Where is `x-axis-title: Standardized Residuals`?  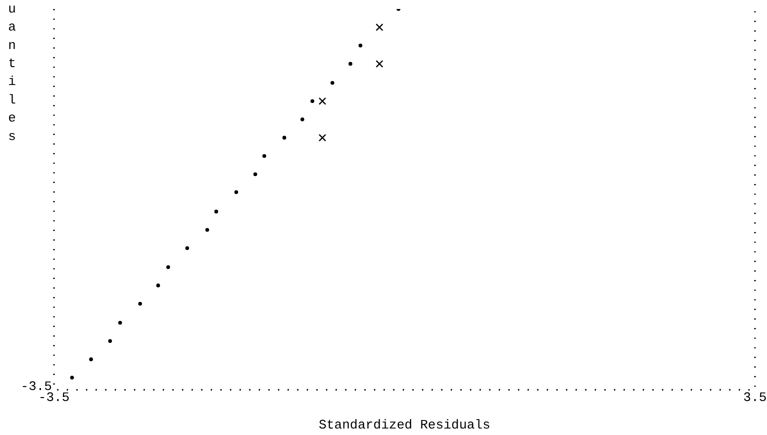
x-axis-title: Standardized Residuals is located at coordinates (404, 425).